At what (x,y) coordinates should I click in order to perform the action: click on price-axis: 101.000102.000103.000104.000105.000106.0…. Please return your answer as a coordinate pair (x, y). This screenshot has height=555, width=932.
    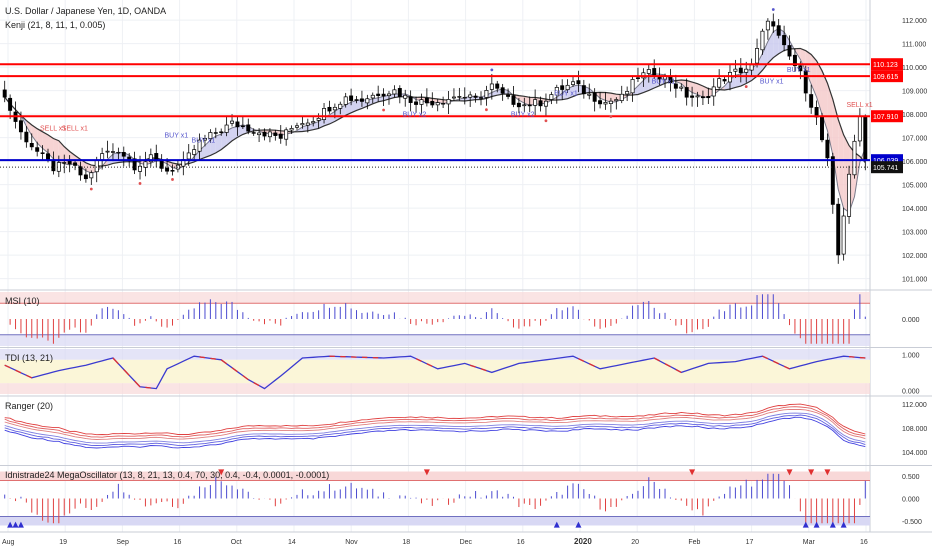
    Looking at the image, I should click on (899, 272).